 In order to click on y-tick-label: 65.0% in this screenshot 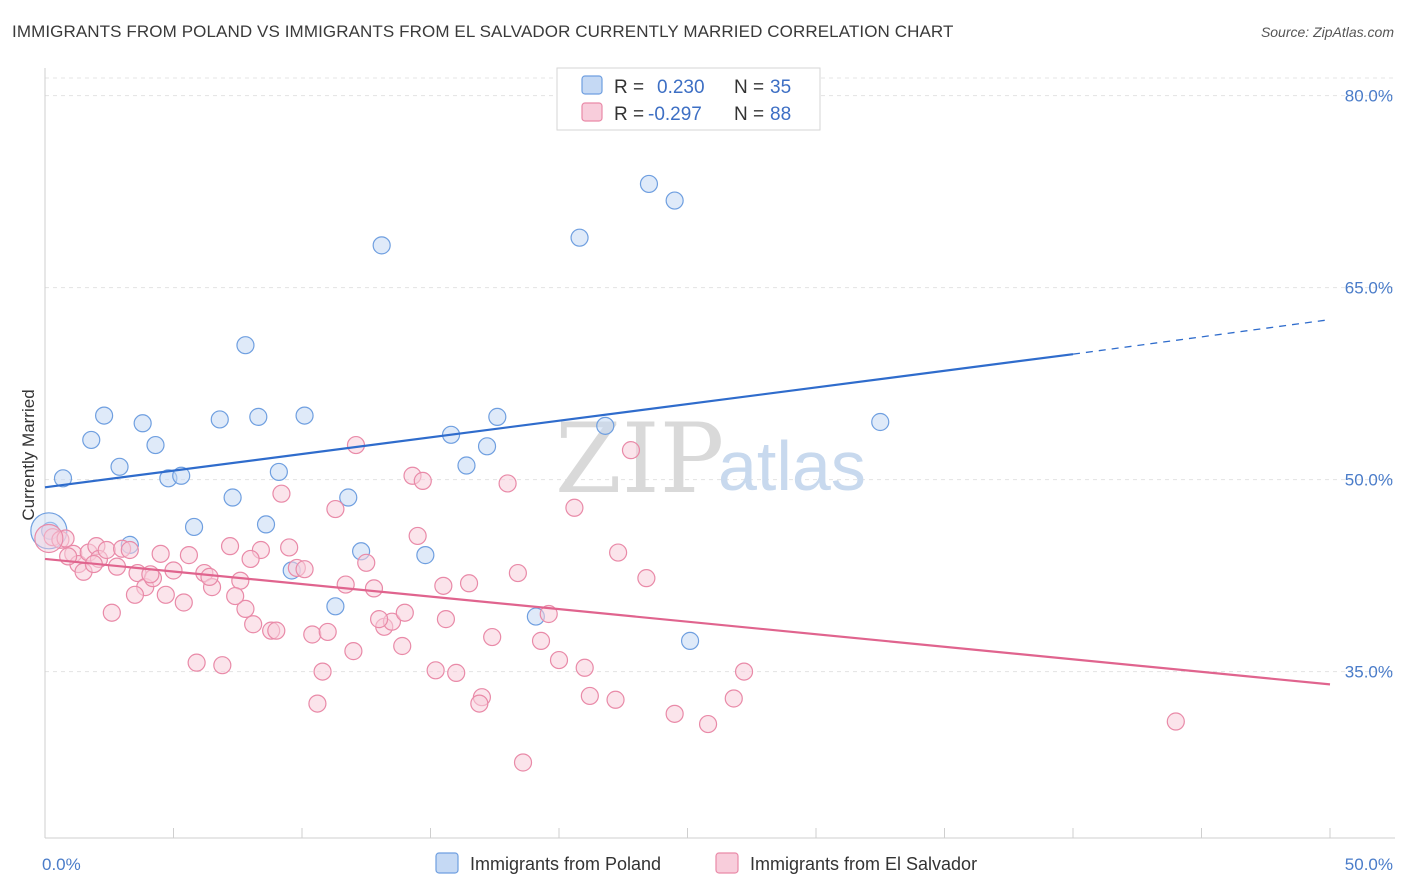, I will do `click(1369, 288)`.